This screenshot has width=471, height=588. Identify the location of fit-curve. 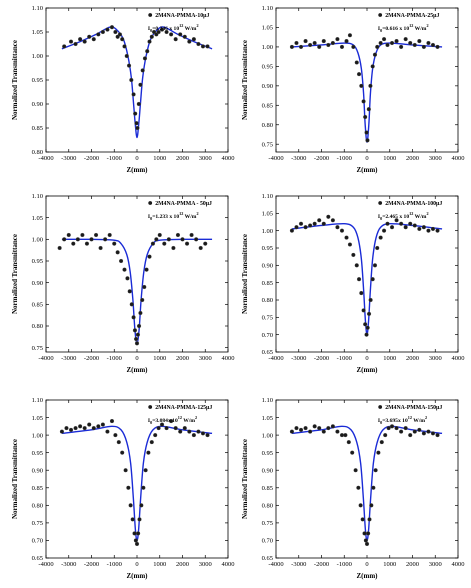
(367, 483).